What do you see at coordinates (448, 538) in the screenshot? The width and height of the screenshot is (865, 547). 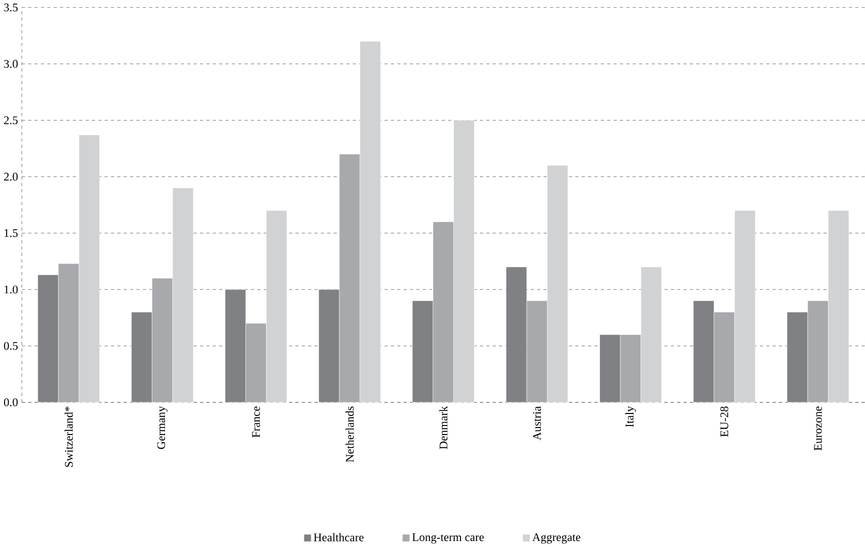 I see `legend-label: Long-term care` at bounding box center [448, 538].